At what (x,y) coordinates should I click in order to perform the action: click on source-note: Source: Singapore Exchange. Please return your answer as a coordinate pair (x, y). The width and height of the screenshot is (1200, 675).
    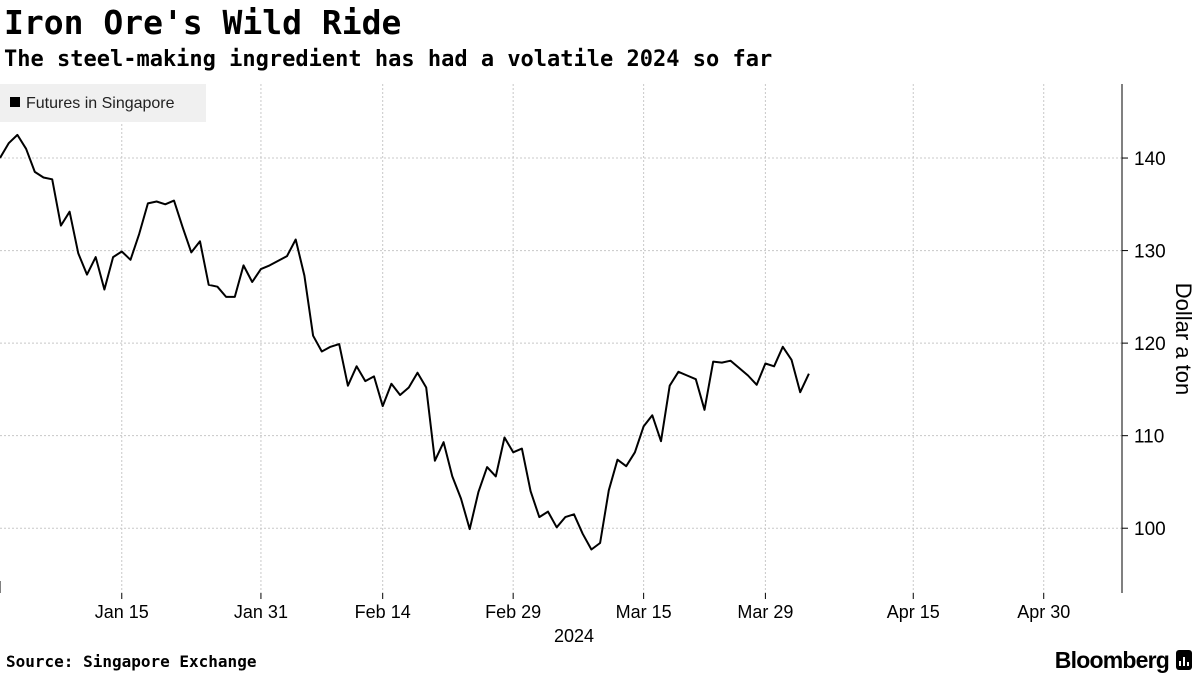
    Looking at the image, I should click on (131, 661).